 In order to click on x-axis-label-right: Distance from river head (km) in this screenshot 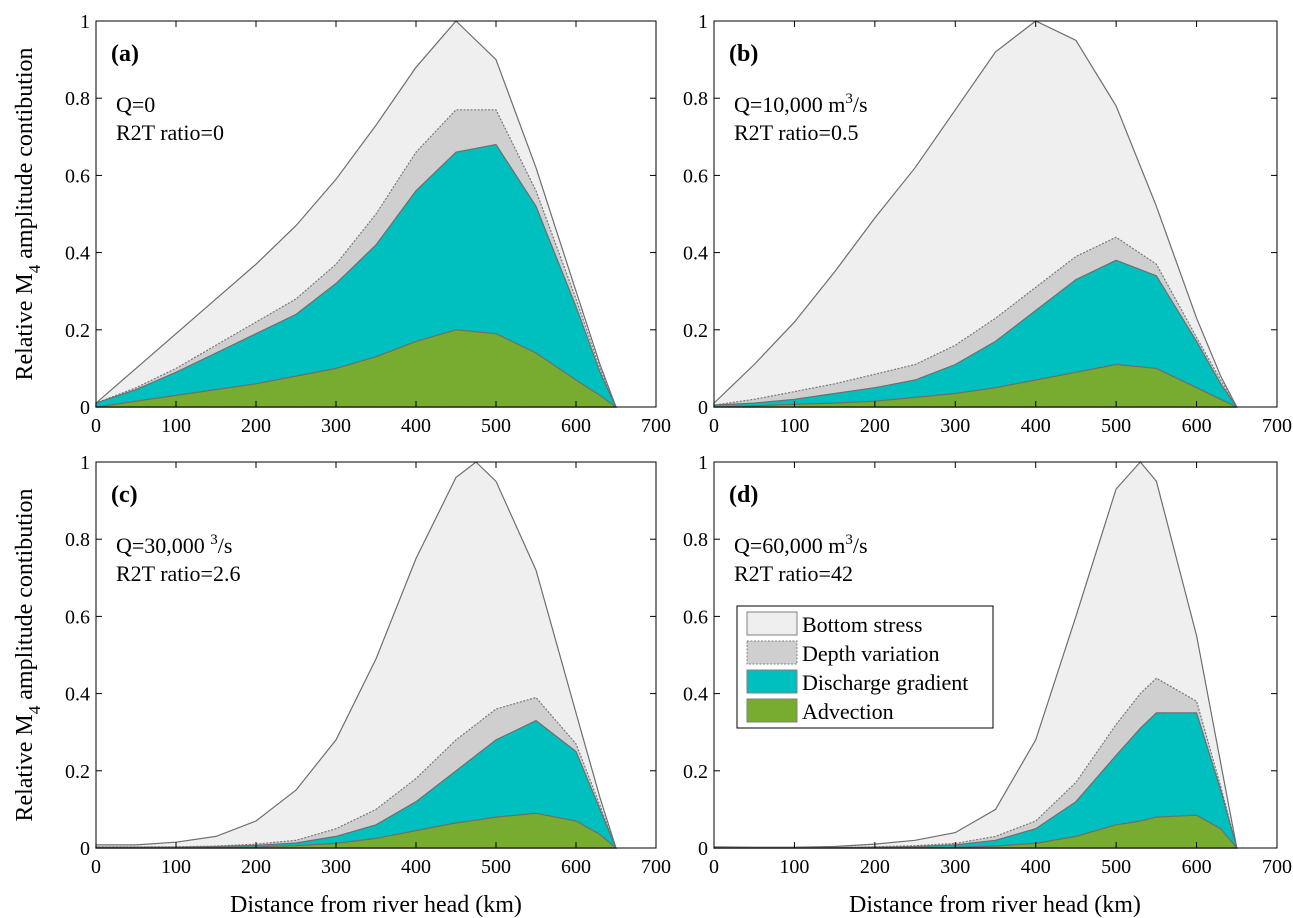, I will do `click(995, 905)`.